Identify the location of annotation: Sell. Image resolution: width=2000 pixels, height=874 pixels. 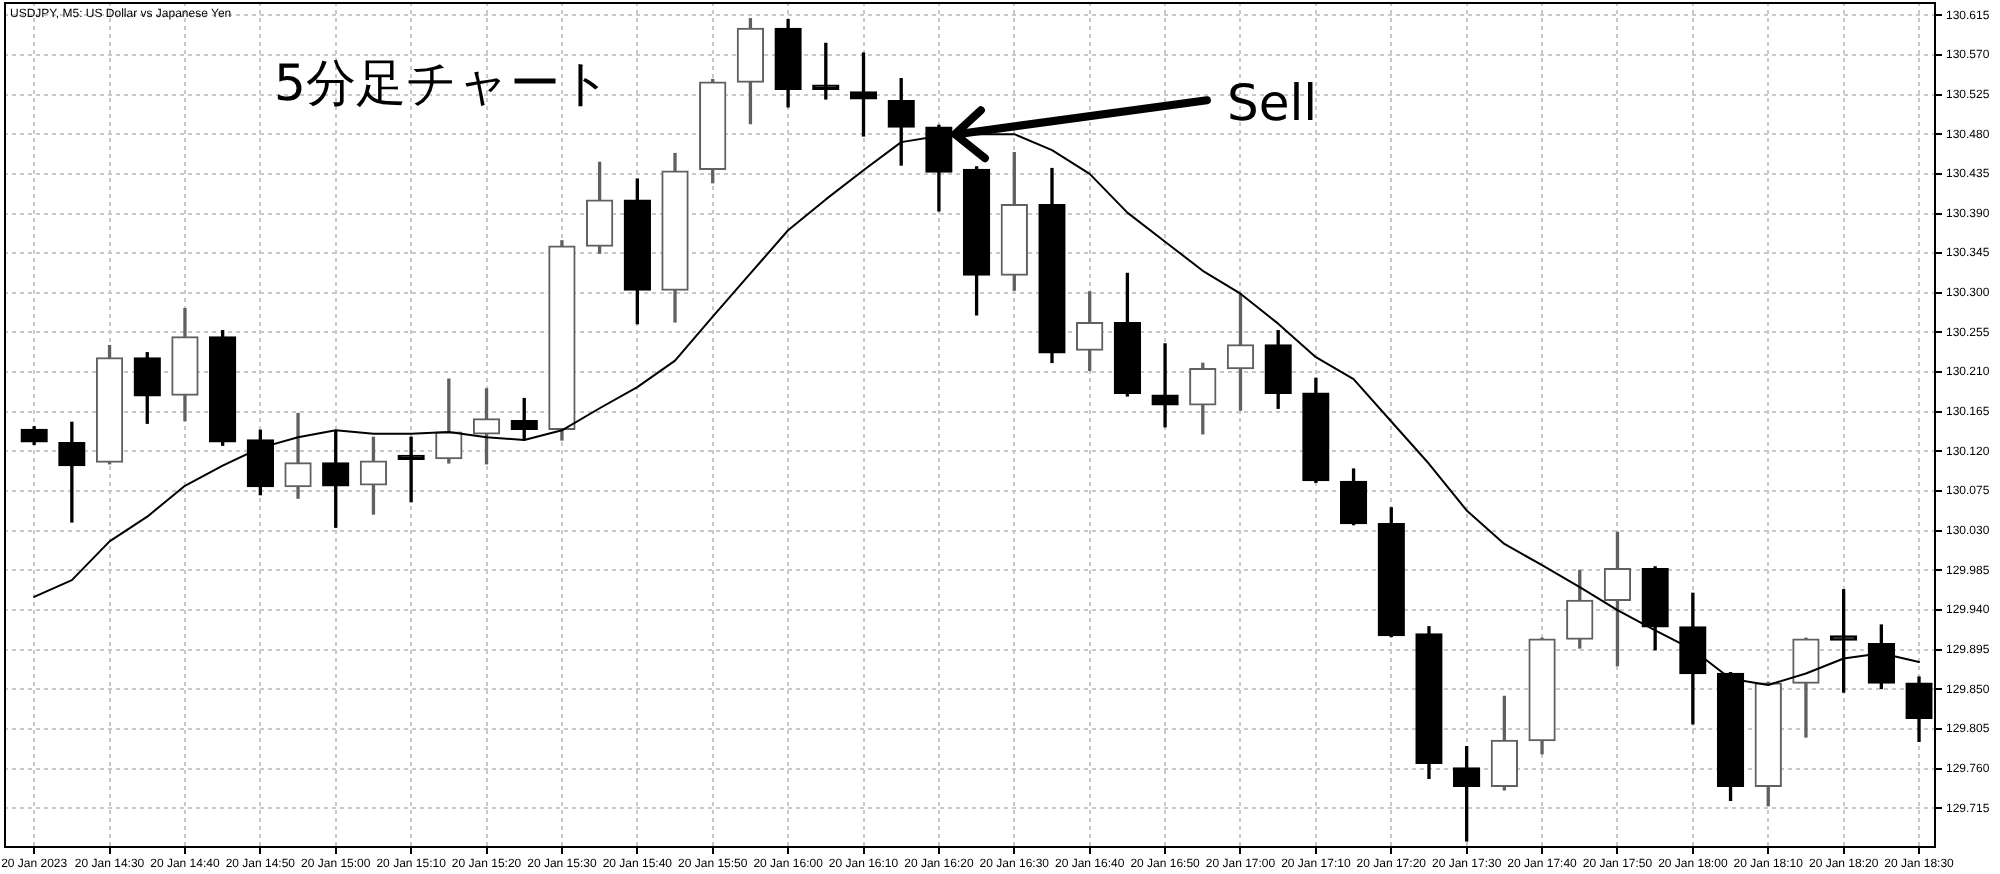
(1272, 103).